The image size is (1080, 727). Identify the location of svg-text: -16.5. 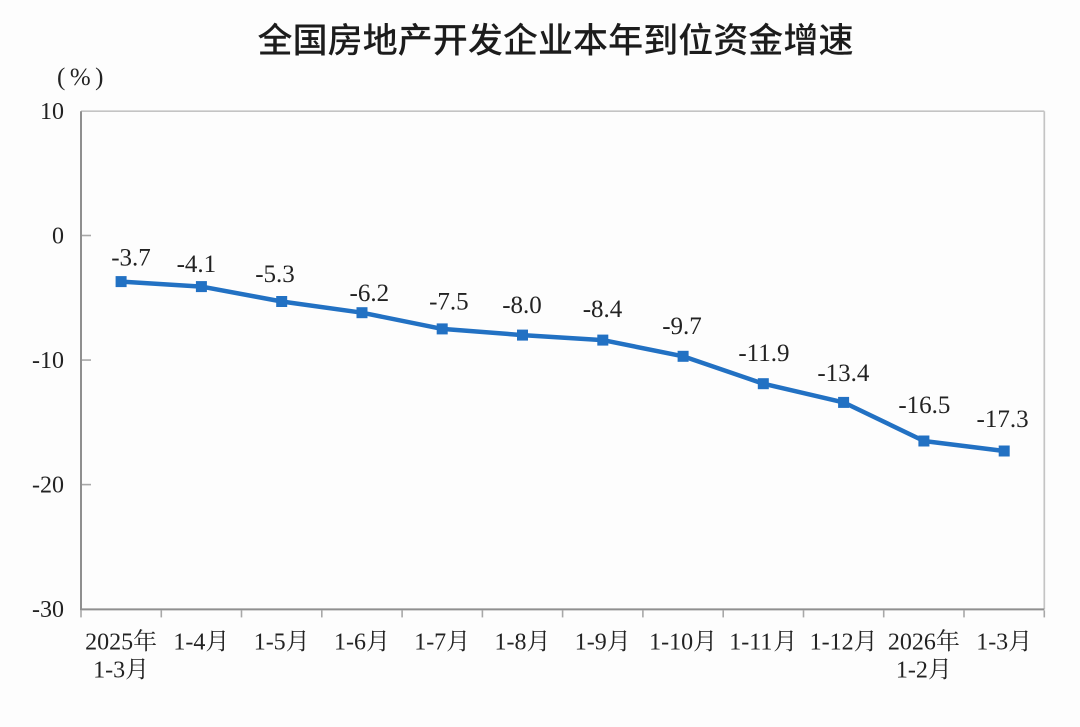
(924, 405).